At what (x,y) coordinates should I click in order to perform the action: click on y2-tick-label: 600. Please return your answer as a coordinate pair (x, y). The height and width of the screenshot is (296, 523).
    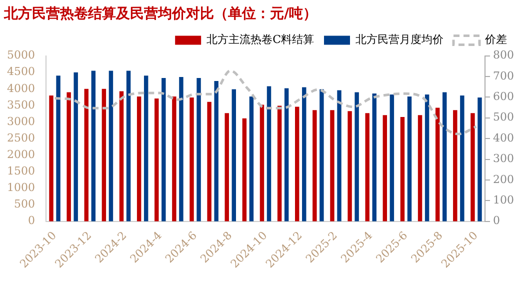
    Looking at the image, I should click on (503, 97).